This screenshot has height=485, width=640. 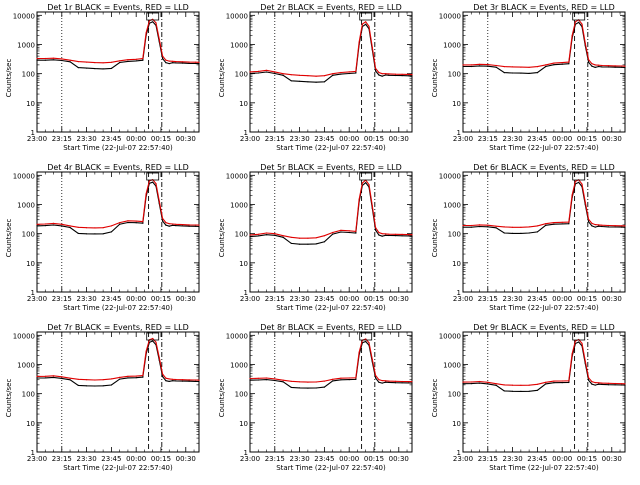 I want to click on x-tick-label: 23:00, so click(x=463, y=459).